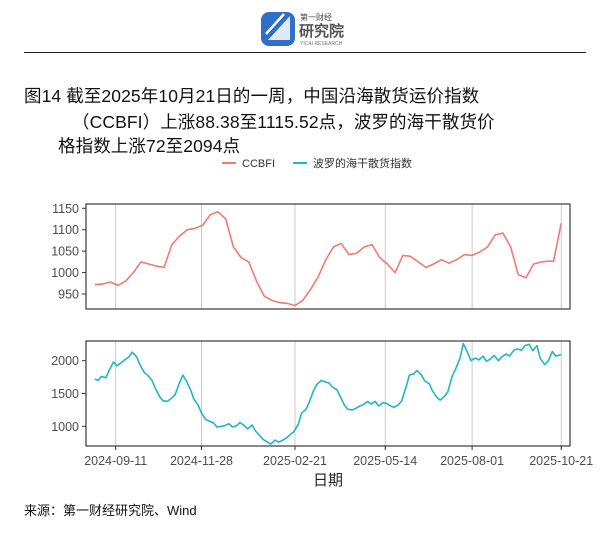 The width and height of the screenshot is (610, 533). Describe the element at coordinates (328, 393) in the screenshot. I see `series-line-bdi` at that location.